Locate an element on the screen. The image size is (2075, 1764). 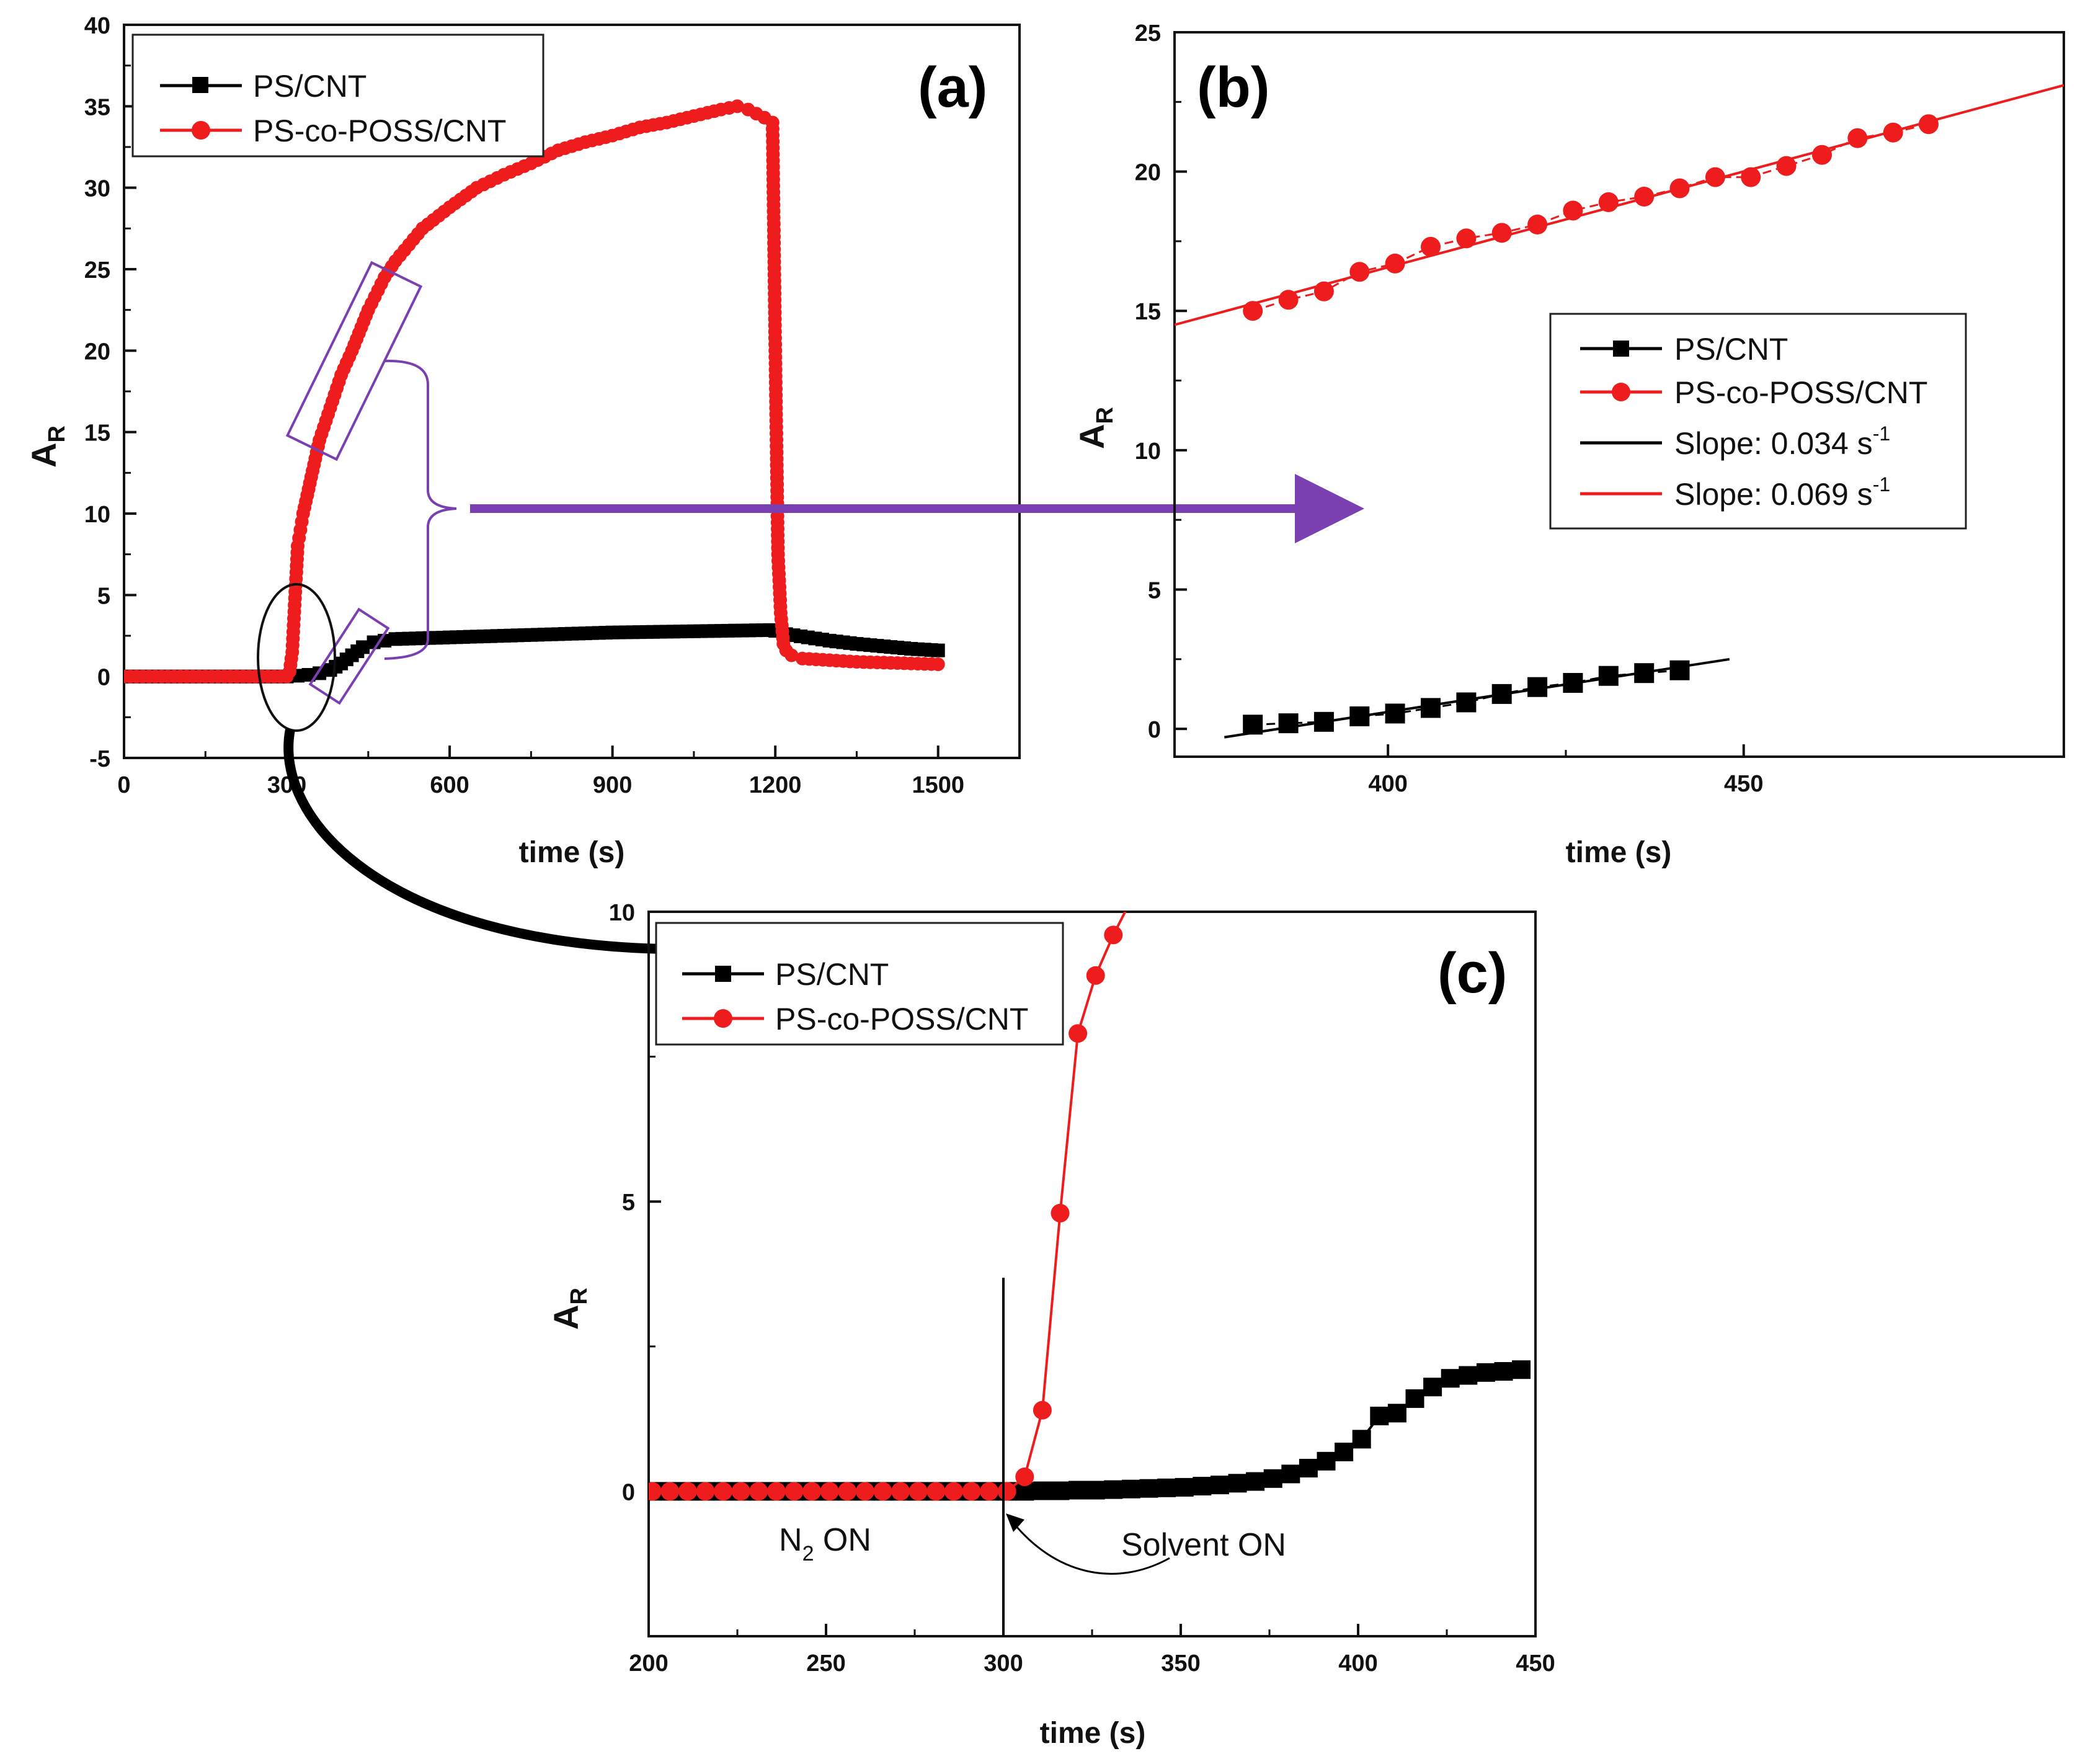
zoom-box-red is located at coordinates (354, 361).